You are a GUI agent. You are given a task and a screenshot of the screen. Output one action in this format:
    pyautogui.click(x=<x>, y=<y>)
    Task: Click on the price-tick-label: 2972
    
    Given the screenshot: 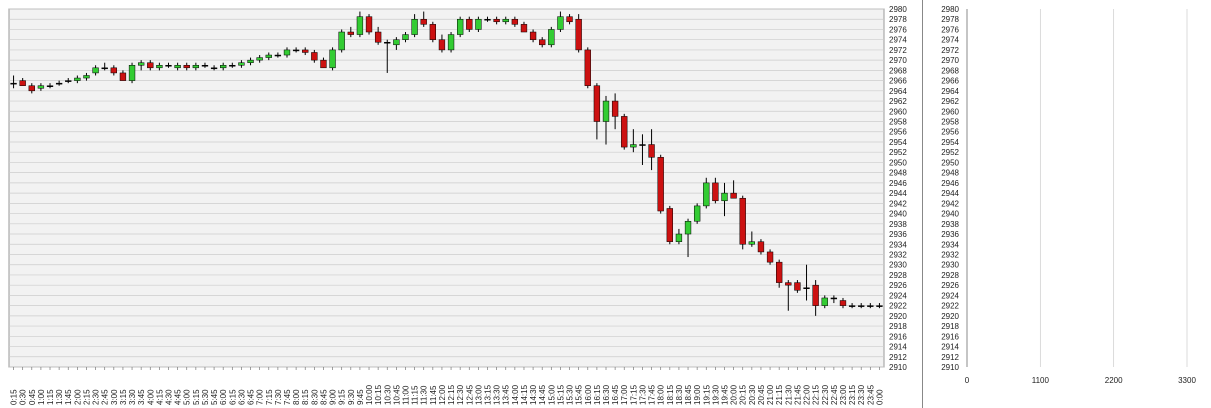 What is the action you would take?
    pyautogui.click(x=898, y=50)
    